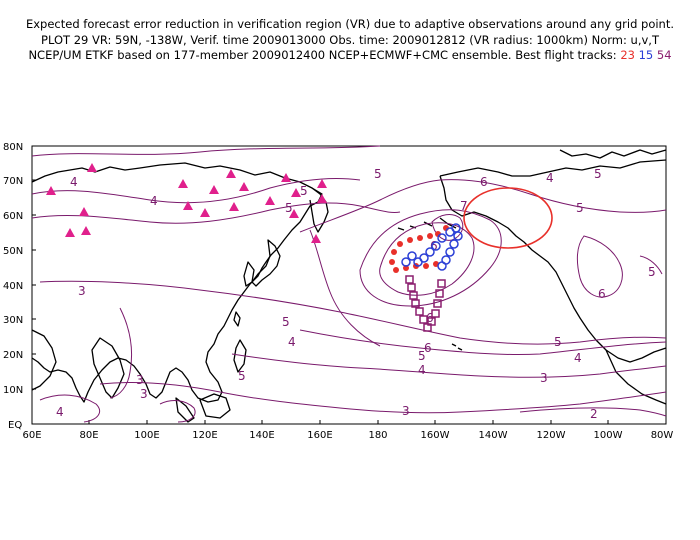 This screenshot has height=540, width=700. Describe the element at coordinates (551, 435) in the screenshot. I see `lon-label: 120W` at that location.